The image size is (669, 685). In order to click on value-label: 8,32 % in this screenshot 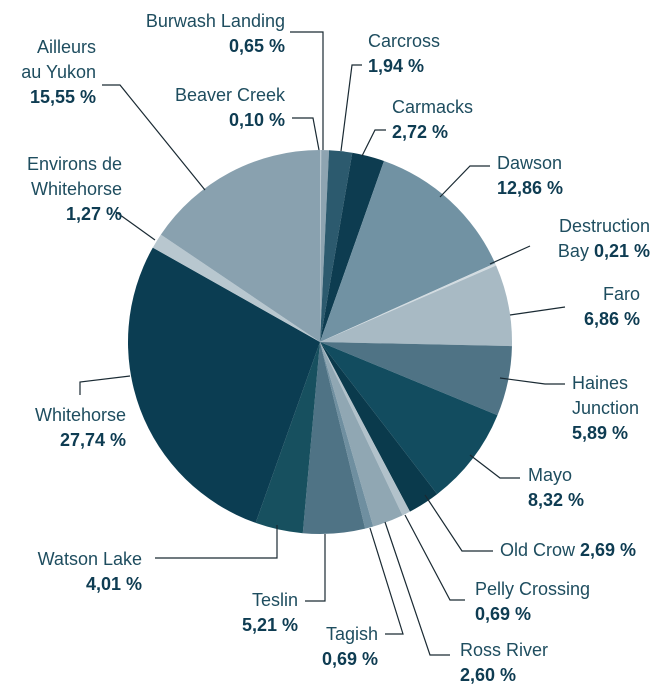, I will do `click(556, 500)`.